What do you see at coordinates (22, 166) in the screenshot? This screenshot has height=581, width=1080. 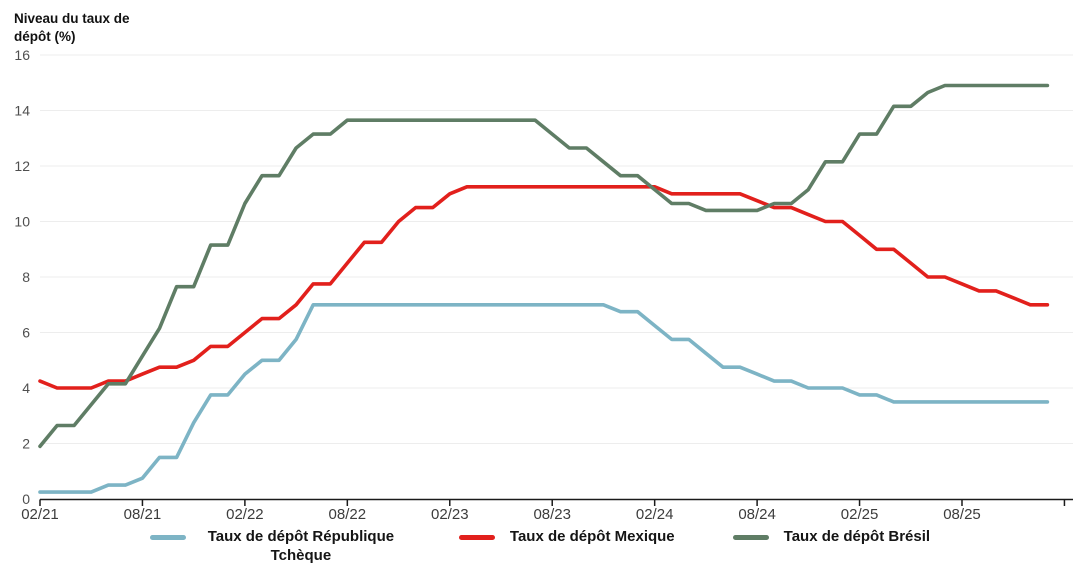 I see `y-tick-label-12: 12` at bounding box center [22, 166].